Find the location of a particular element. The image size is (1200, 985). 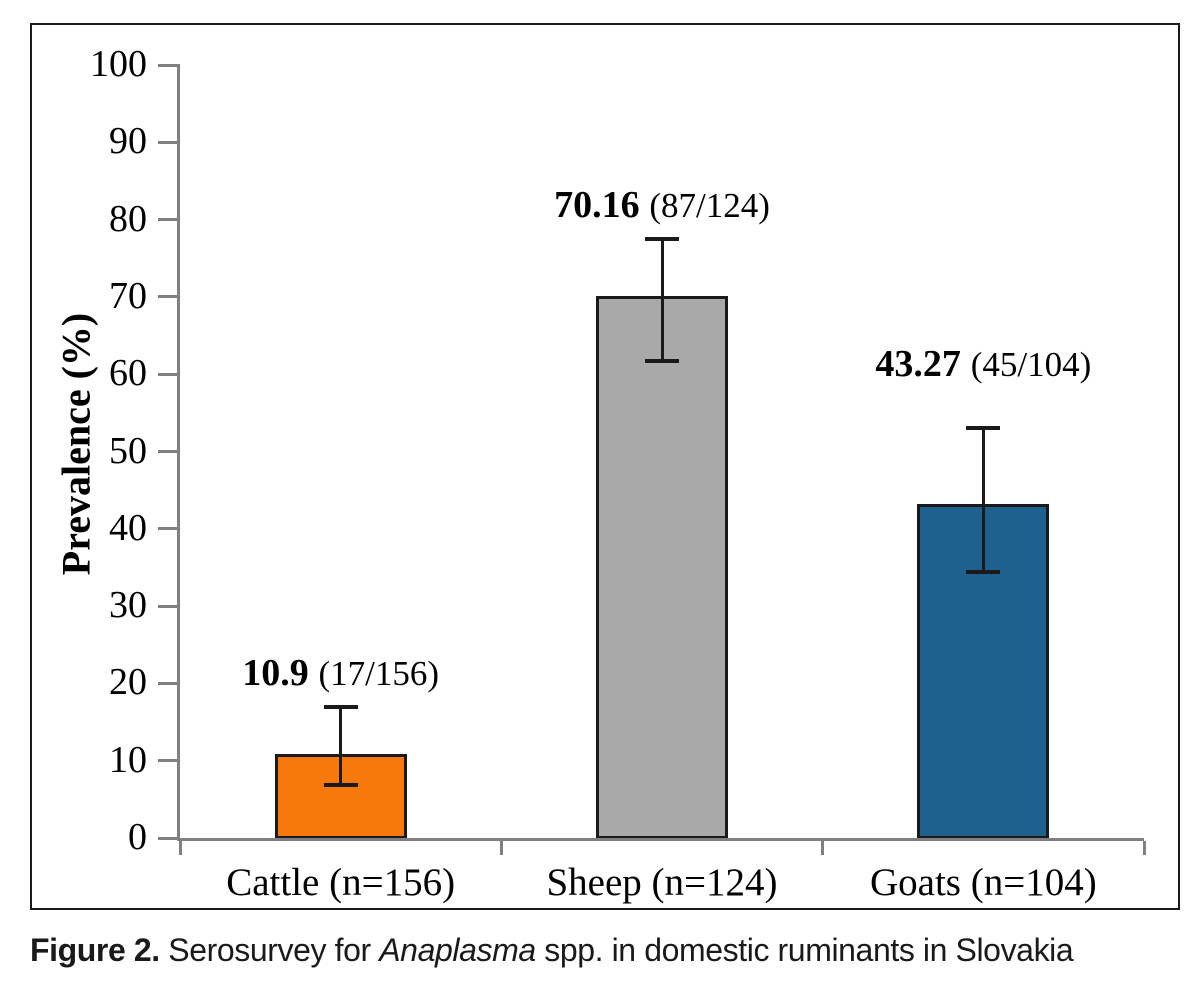

error-bar-goats is located at coordinates (983, 500).